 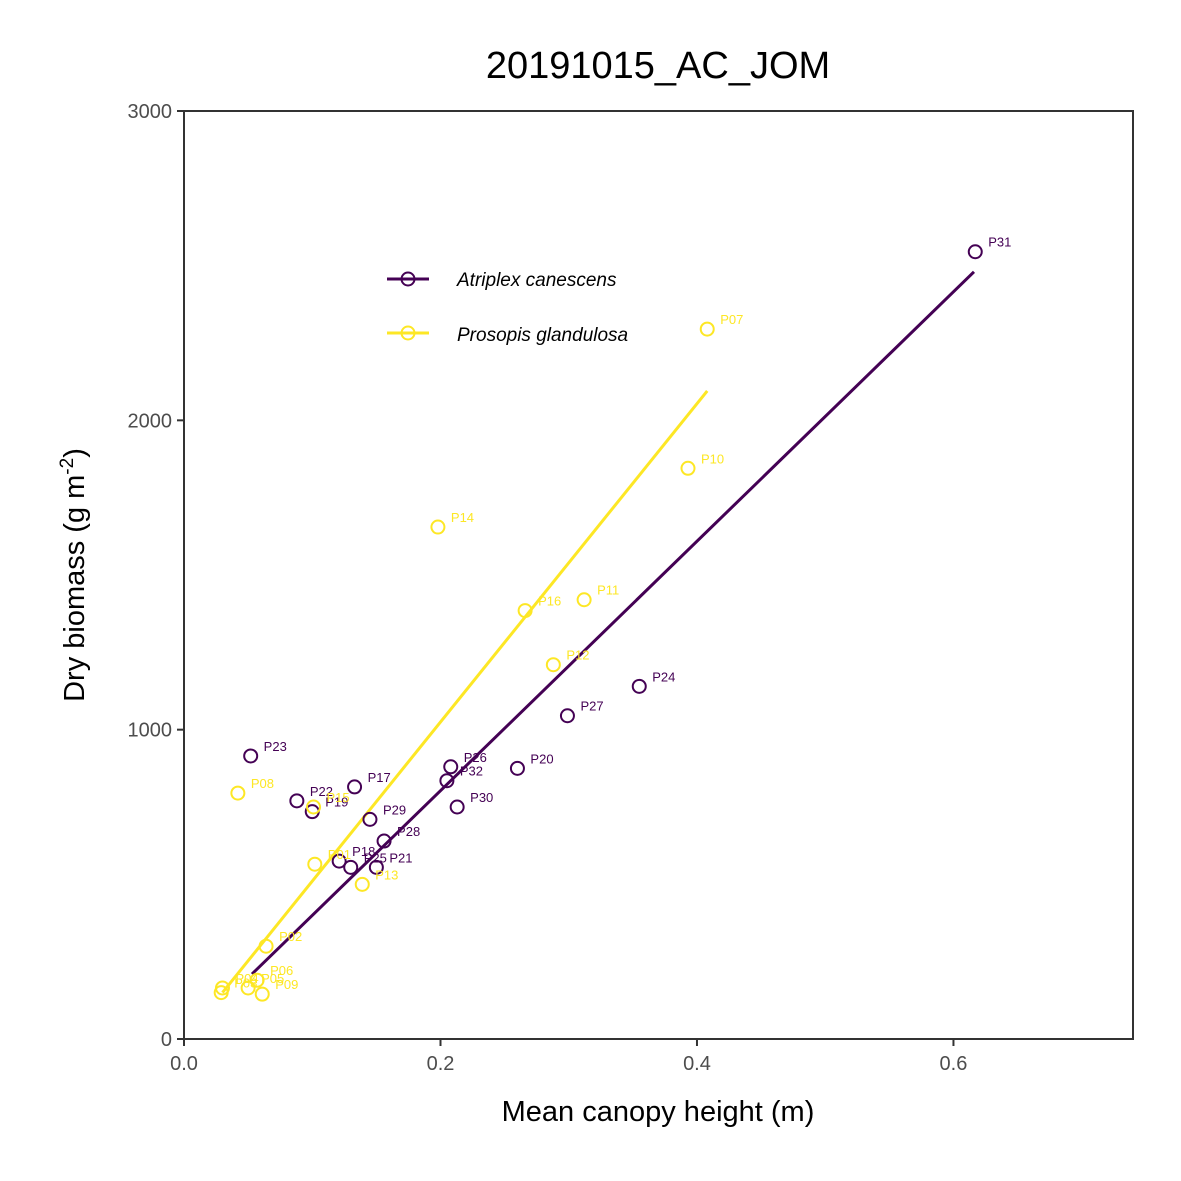 What do you see at coordinates (954, 1064) in the screenshot?
I see `x-tick-label: 0.6` at bounding box center [954, 1064].